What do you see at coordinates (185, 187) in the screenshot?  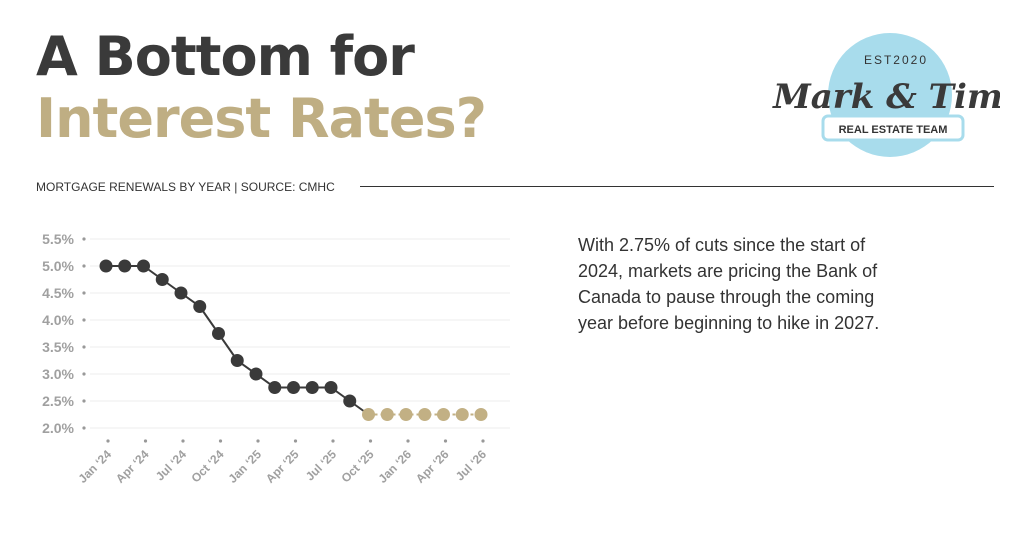 I see `chart-subtitle: MORTGAGE RENEWALS BY YEAR | SOURCE: CMHC` at bounding box center [185, 187].